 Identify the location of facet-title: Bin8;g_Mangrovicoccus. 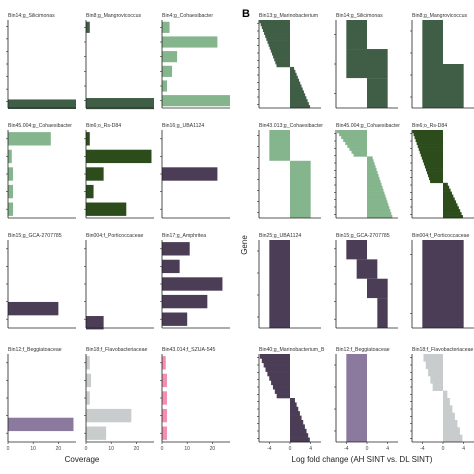
(439, 16).